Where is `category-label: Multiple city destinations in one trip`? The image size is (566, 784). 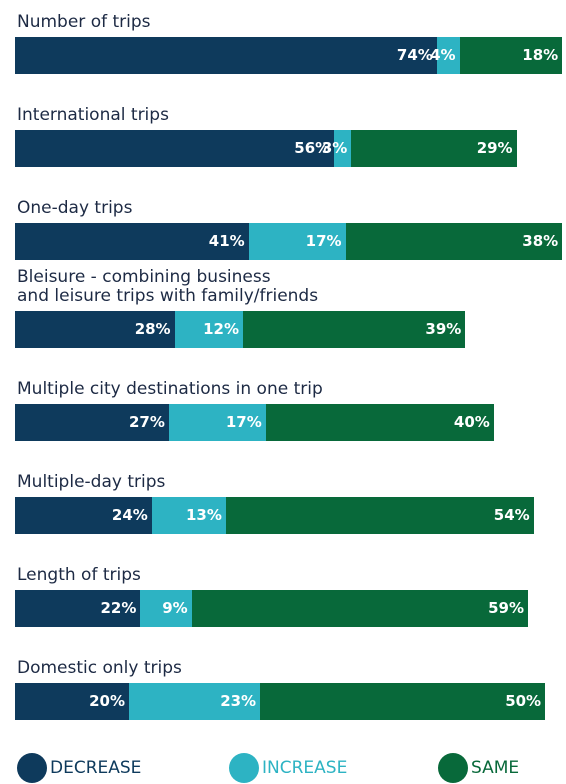 category-label: Multiple city destinations in one trip is located at coordinates (170, 389).